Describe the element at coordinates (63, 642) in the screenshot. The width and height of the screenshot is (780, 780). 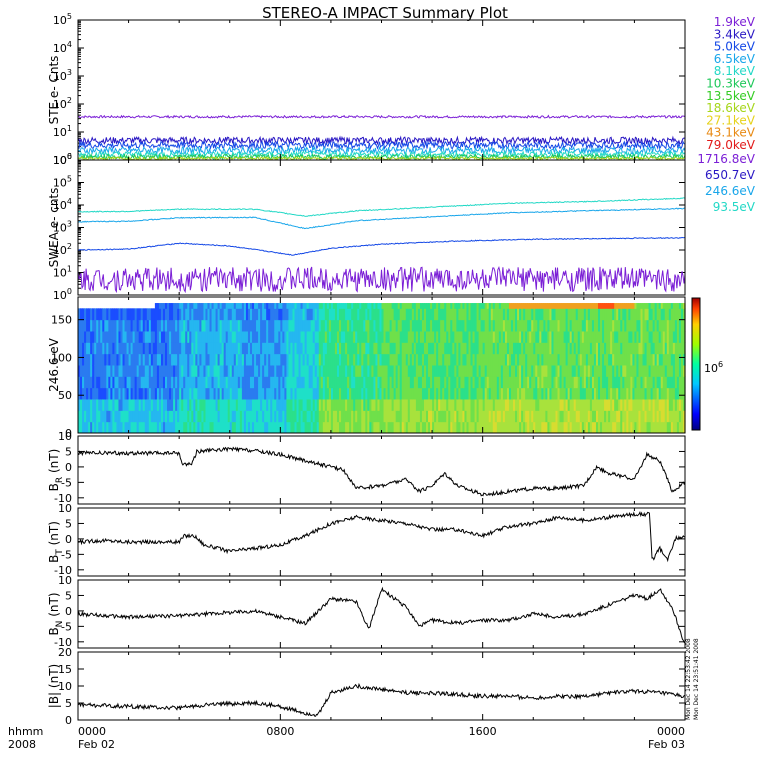
I see `ytick-label-bn--10: -10` at that location.